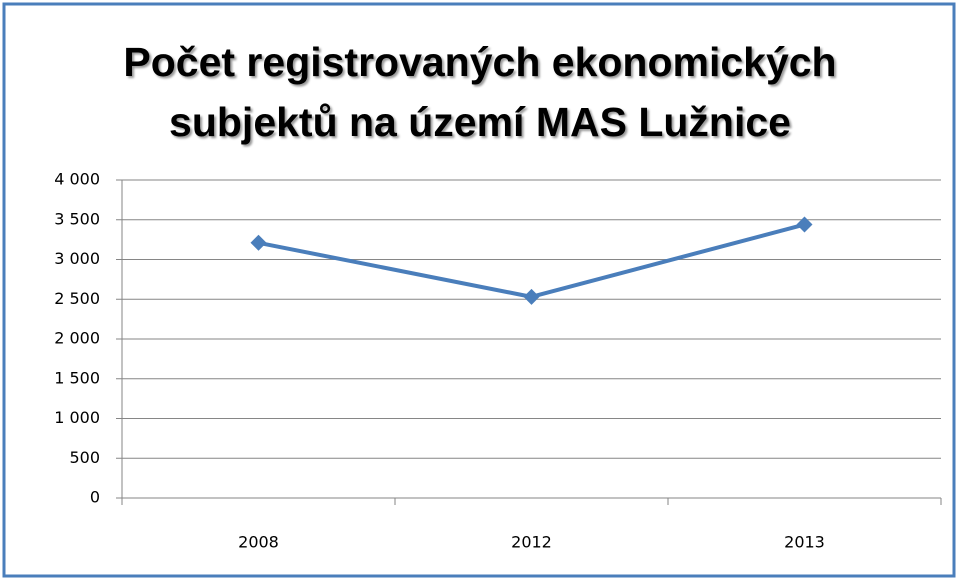 This screenshot has height=581, width=959. What do you see at coordinates (95, 497) in the screenshot?
I see `y-tick-label: 0` at bounding box center [95, 497].